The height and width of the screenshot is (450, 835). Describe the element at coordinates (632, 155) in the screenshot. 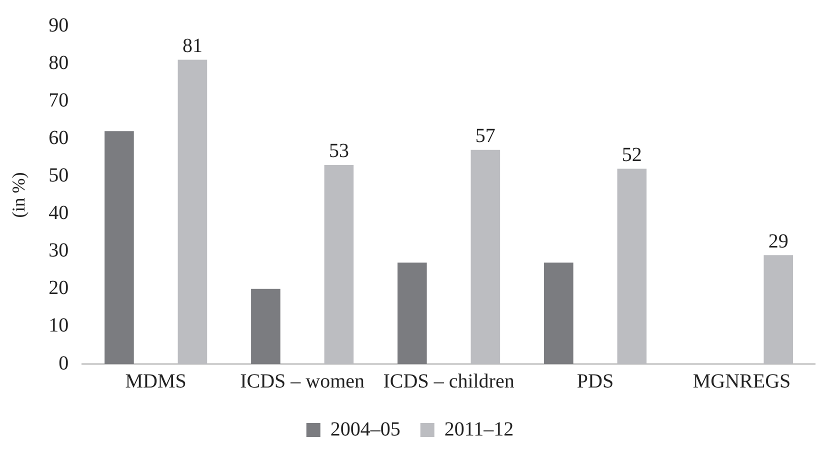

I see `data-label: 52` at that location.